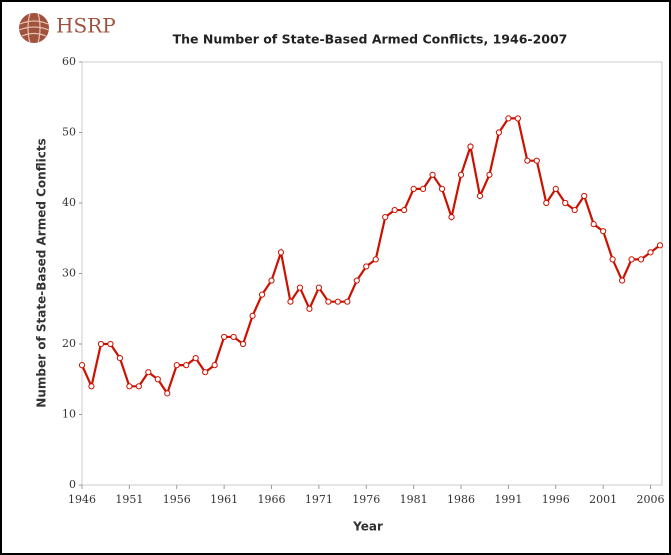  Describe the element at coordinates (86, 26) in the screenshot. I see `brand: HSRP` at that location.